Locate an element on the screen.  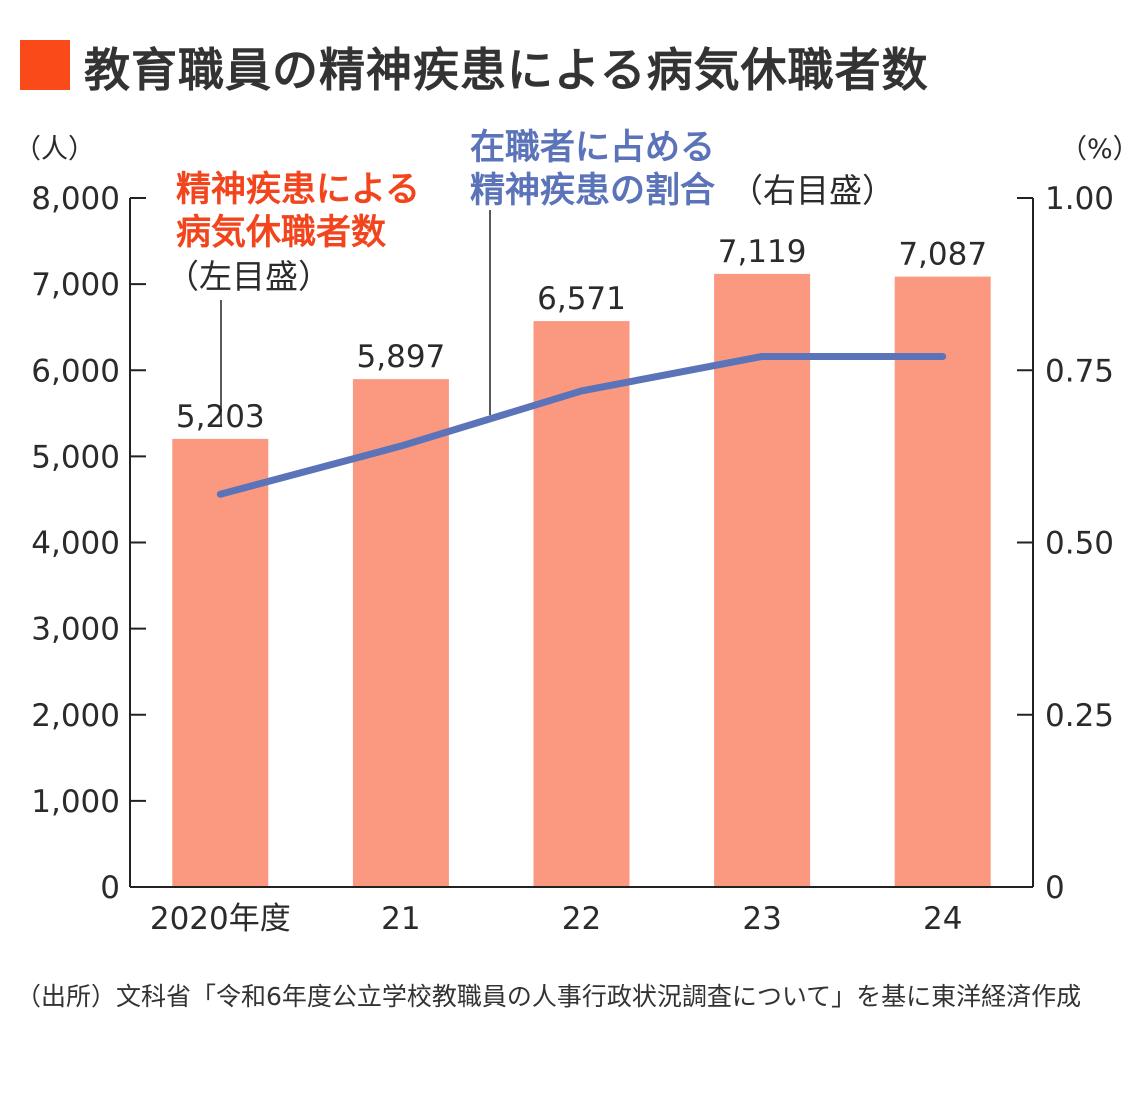
bar-value-label: 7,087 is located at coordinates (942, 255).